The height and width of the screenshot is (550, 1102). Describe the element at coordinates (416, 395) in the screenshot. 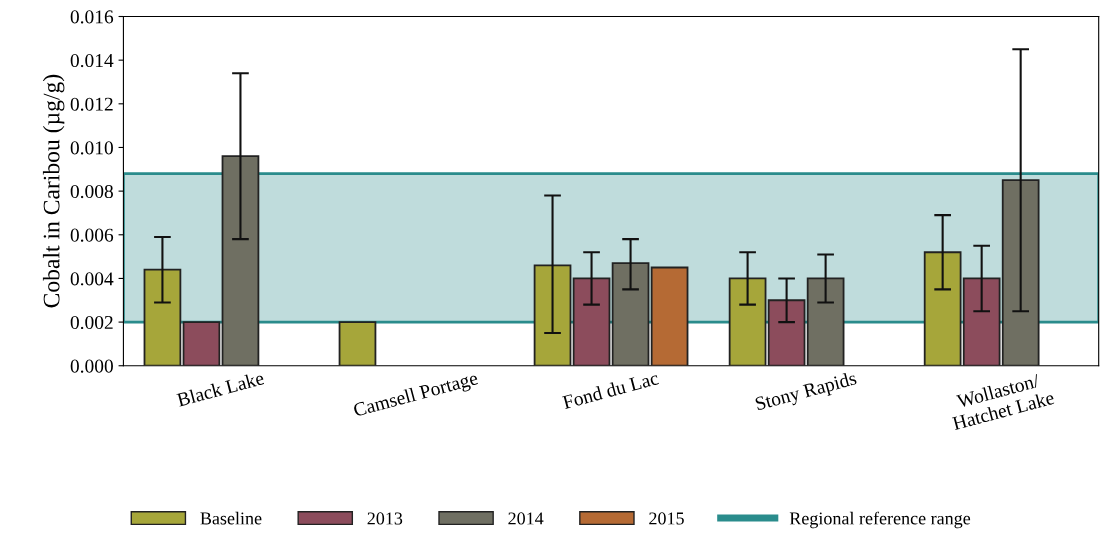

I see `x-tick-label: Camsell Portage` at that location.